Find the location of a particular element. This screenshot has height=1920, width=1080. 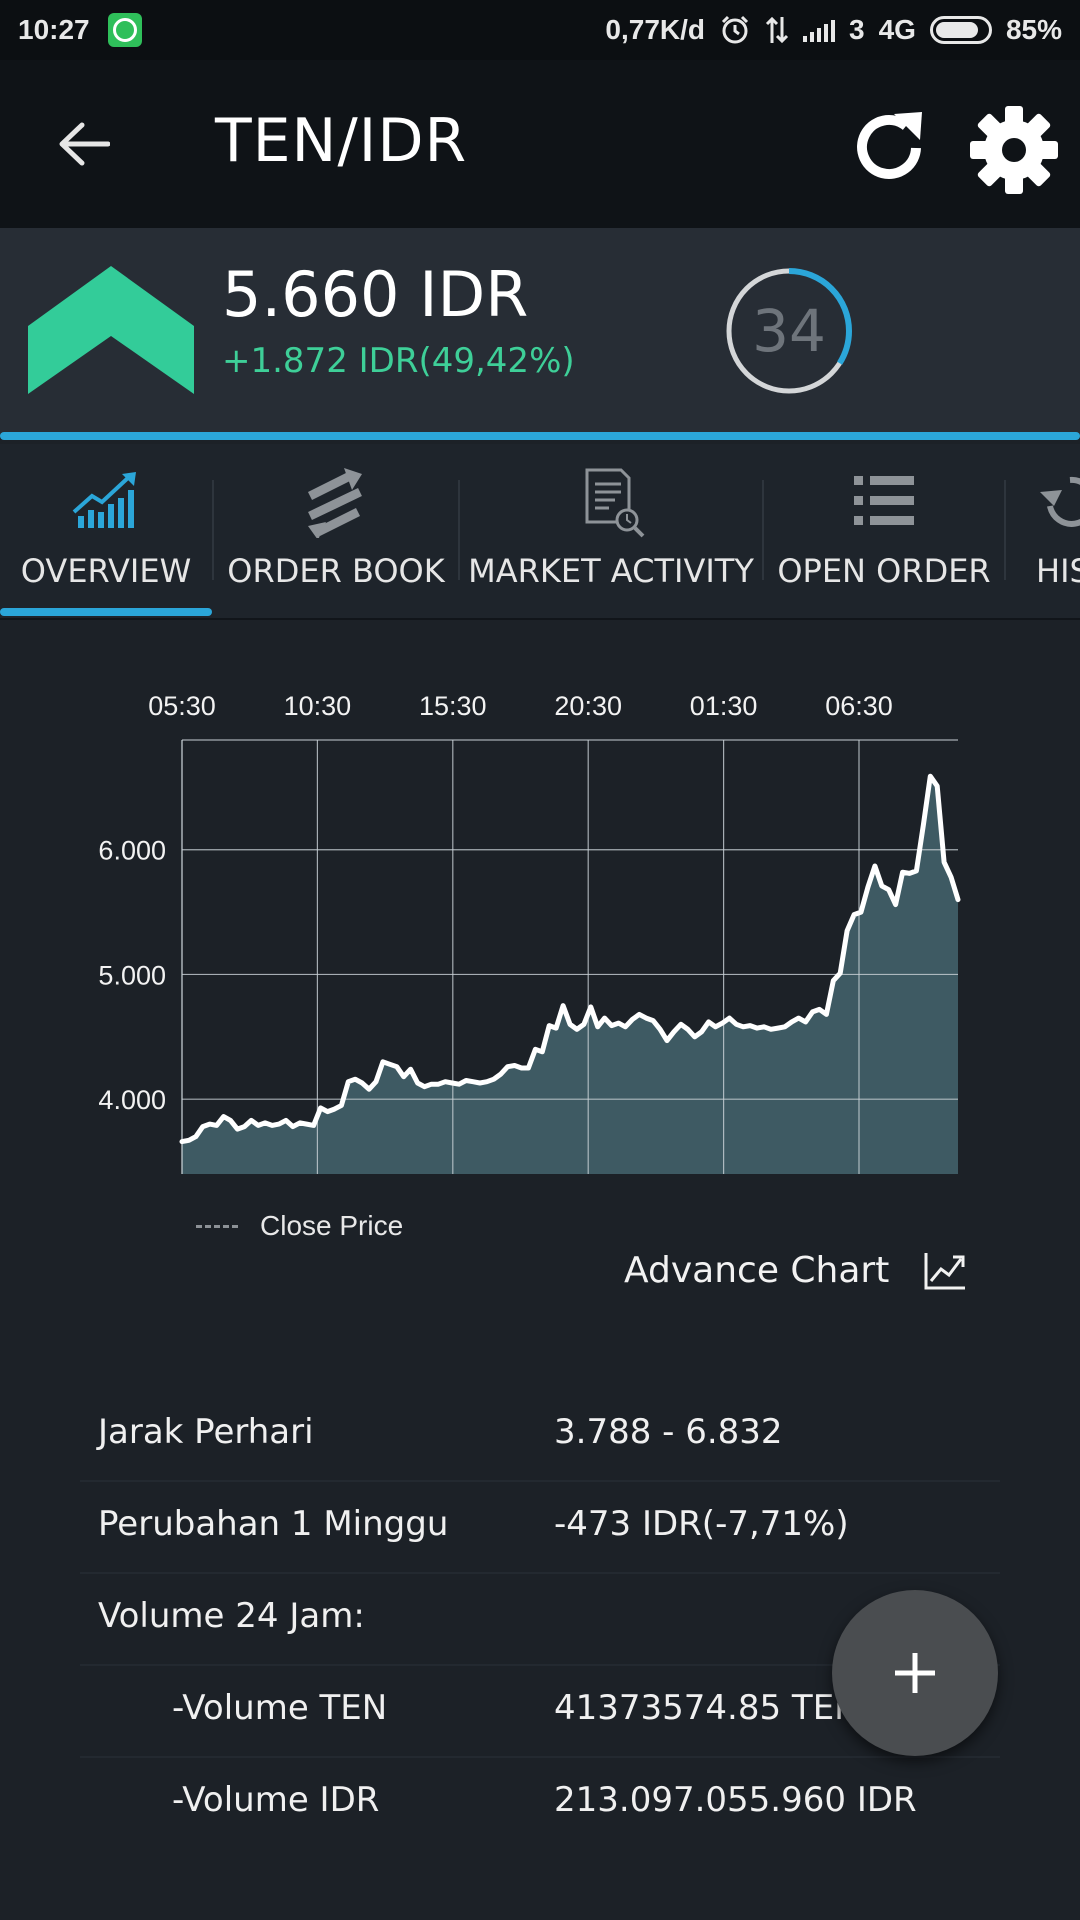

refresh-icon is located at coordinates (889, 145).